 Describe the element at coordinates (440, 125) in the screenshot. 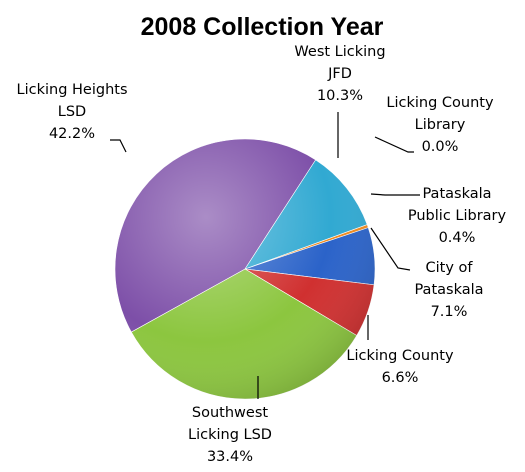

I see `slice-category-label: Library` at that location.